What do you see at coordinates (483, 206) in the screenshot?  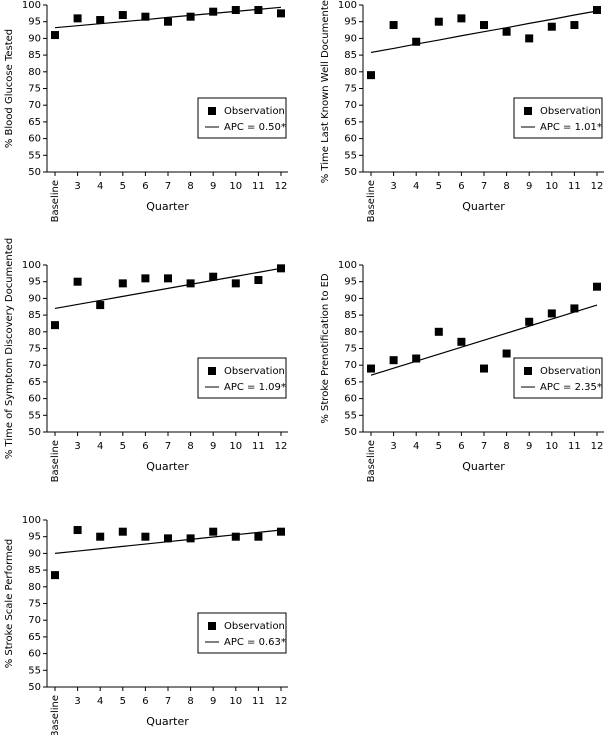 I see `x-axis-label: Quarter` at bounding box center [483, 206].